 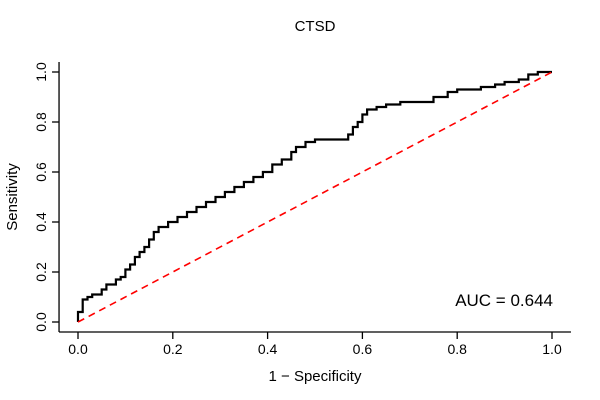 I want to click on x-tick-label: 0.2, so click(x=173, y=349).